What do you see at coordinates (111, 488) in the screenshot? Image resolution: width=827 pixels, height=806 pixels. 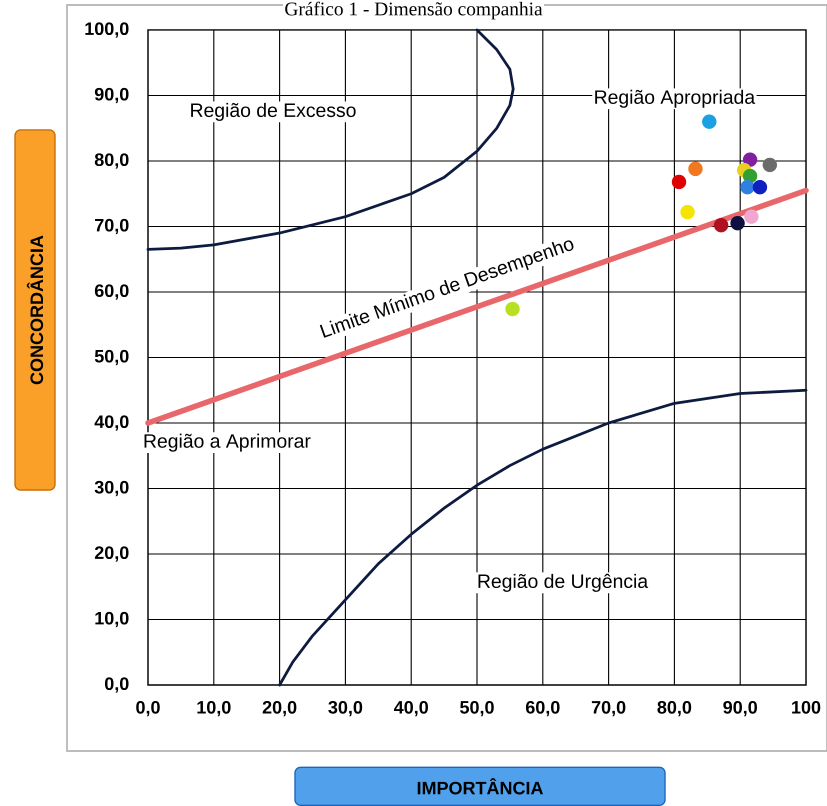 I see `y-tick-label: 30,0` at bounding box center [111, 488].